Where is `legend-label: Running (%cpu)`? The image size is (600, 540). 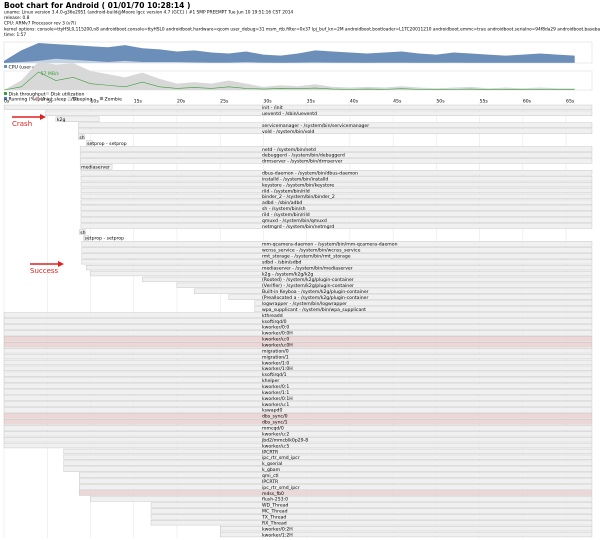
legend-label: Running (%cpu) is located at coordinates (27, 99).